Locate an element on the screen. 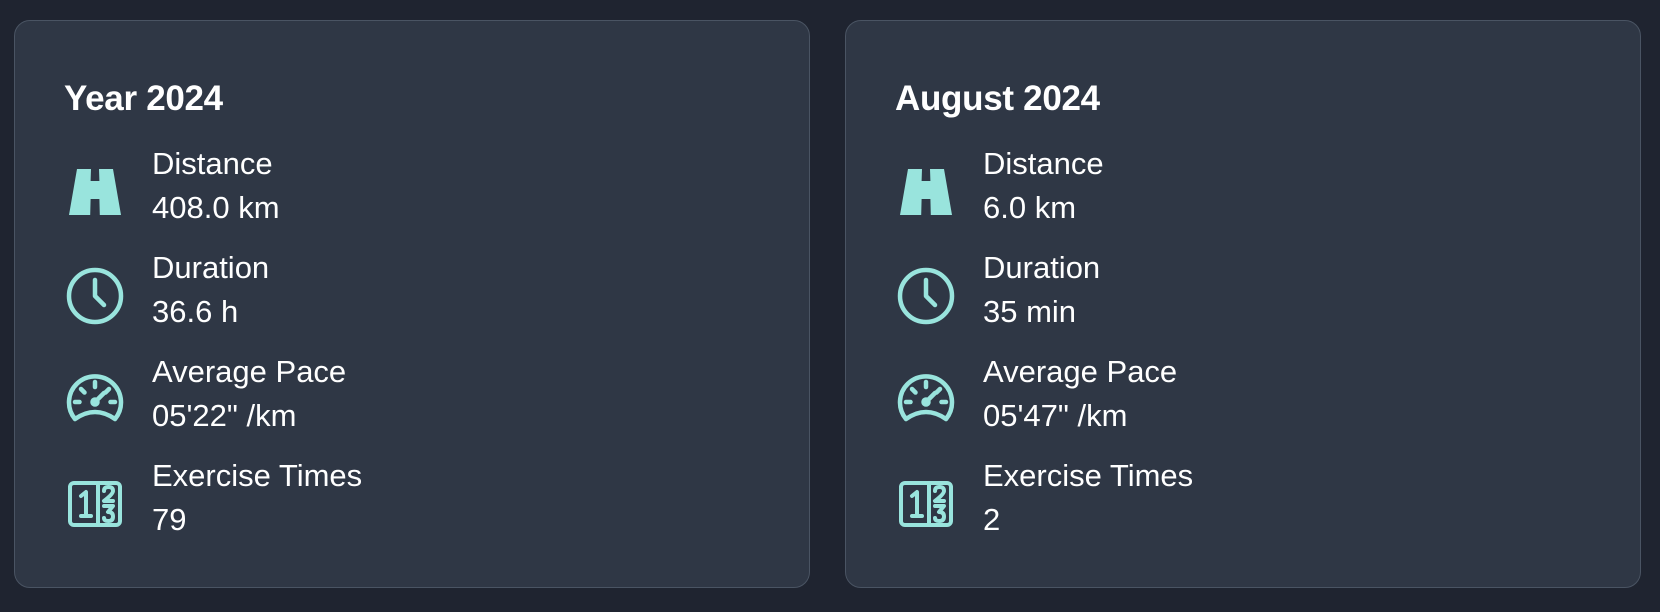  distance-stat: Distance 408.0 km is located at coordinates (414, 192).